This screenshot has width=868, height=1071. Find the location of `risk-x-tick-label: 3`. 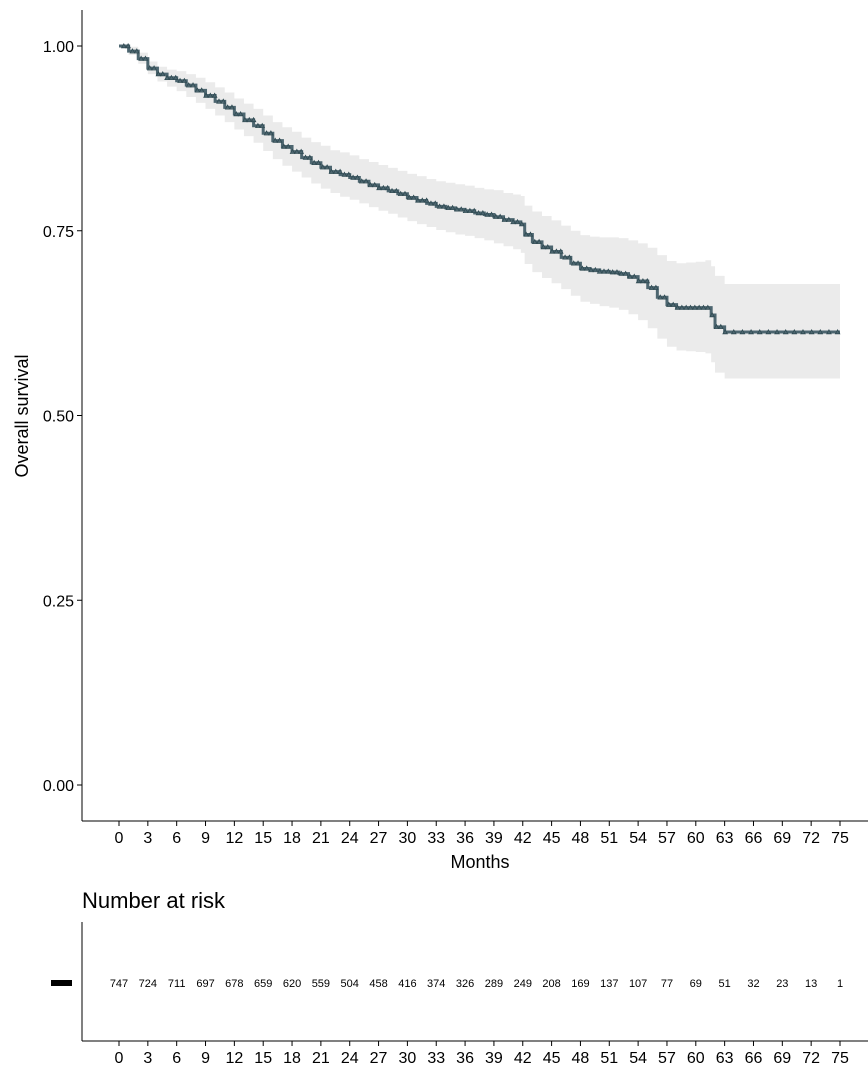

risk-x-tick-label: 3 is located at coordinates (147, 1058).